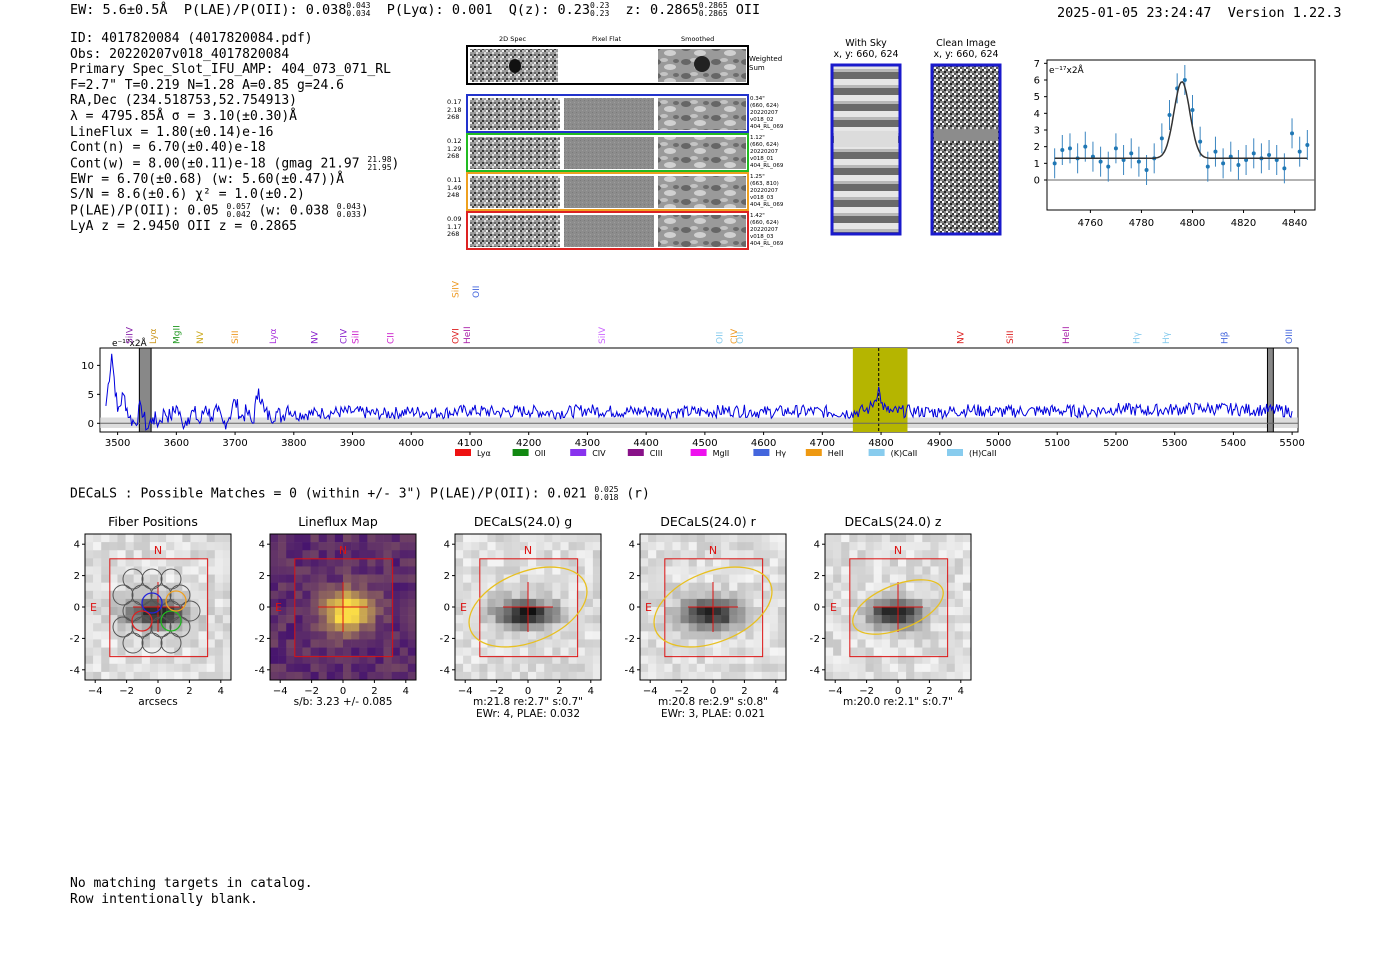  Describe the element at coordinates (191, 883) in the screenshot. I see `footer-line-1: No matching targets in catalog.` at that location.